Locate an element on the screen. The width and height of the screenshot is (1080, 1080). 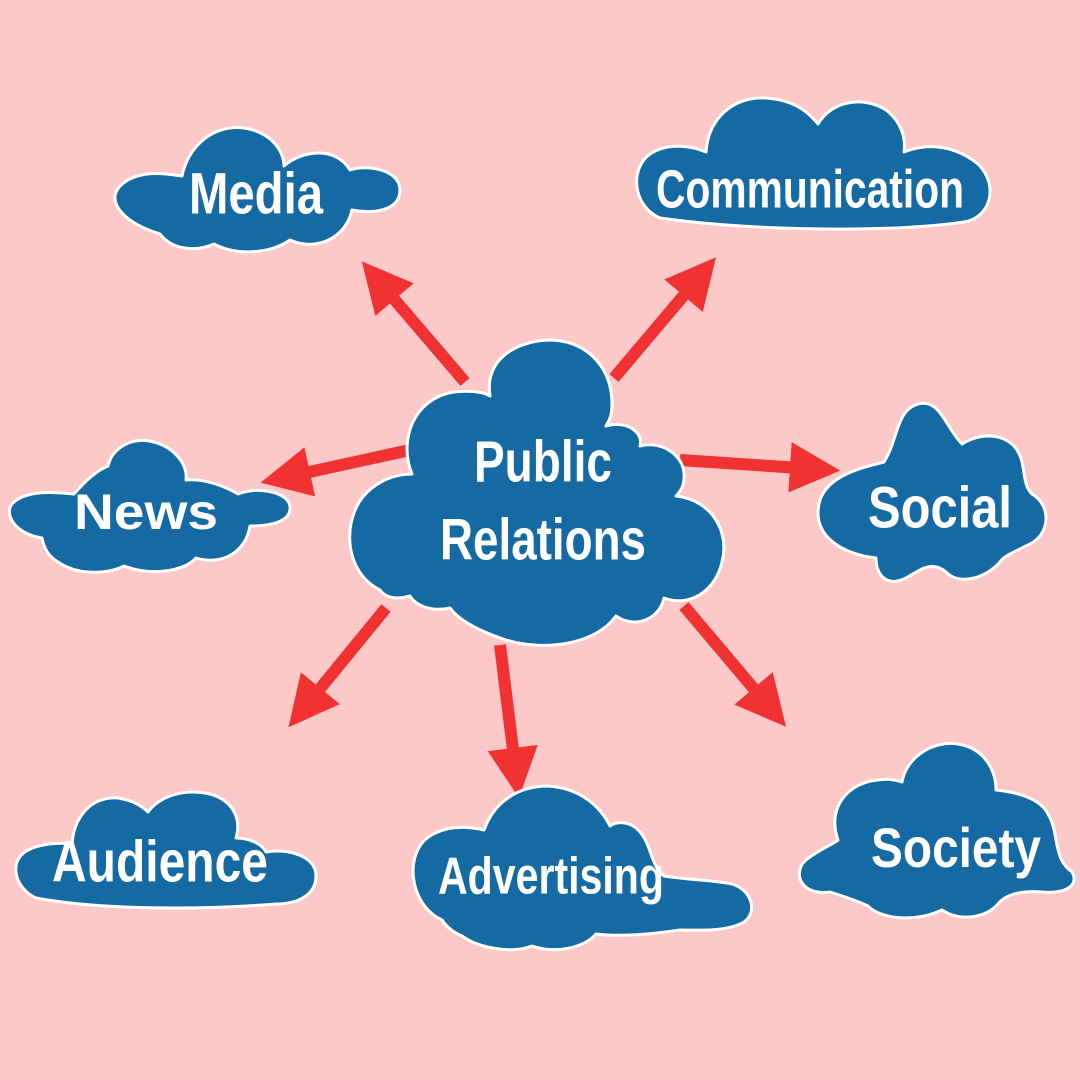
society-label: Society is located at coordinates (956, 847).